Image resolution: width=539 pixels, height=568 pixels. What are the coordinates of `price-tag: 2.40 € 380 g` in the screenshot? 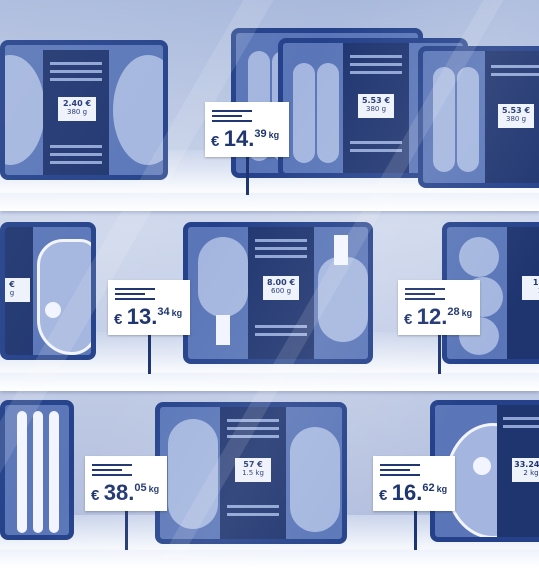 It's located at (77, 109).